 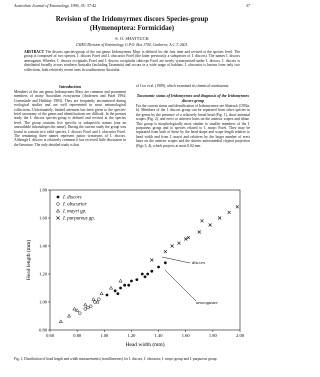 I want to click on abstract-label: ABSTRACT, so click(x=34, y=52).